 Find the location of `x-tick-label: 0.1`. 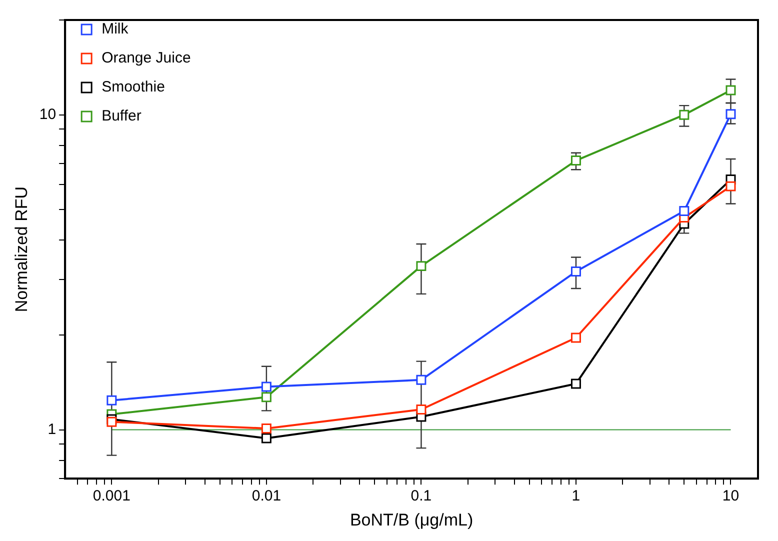

x-tick-label: 0.1 is located at coordinates (421, 496).